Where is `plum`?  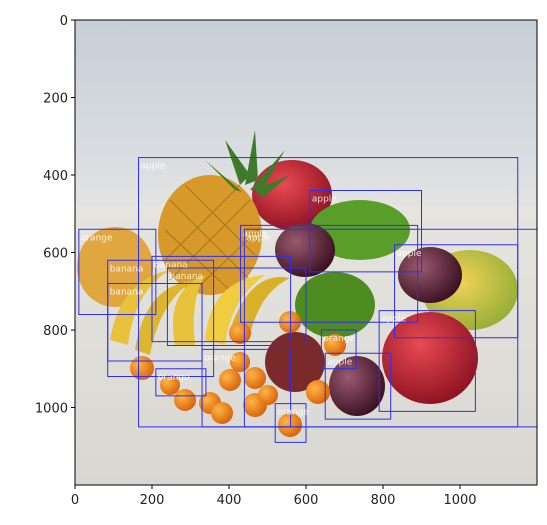 plum is located at coordinates (357, 386).